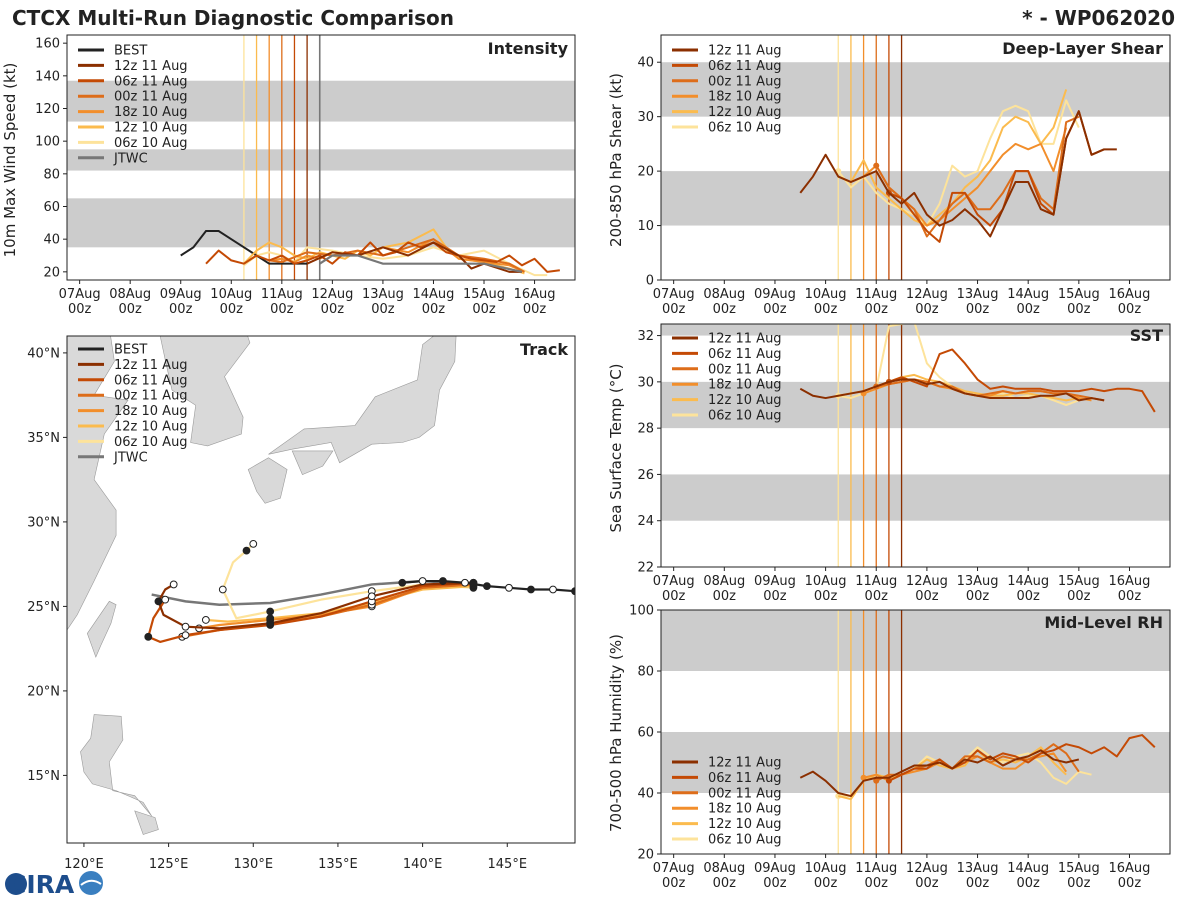 This screenshot has width=1200, height=904. Describe the element at coordinates (47, 109) in the screenshot. I see `intensity-ytick-label: 120` at that location.